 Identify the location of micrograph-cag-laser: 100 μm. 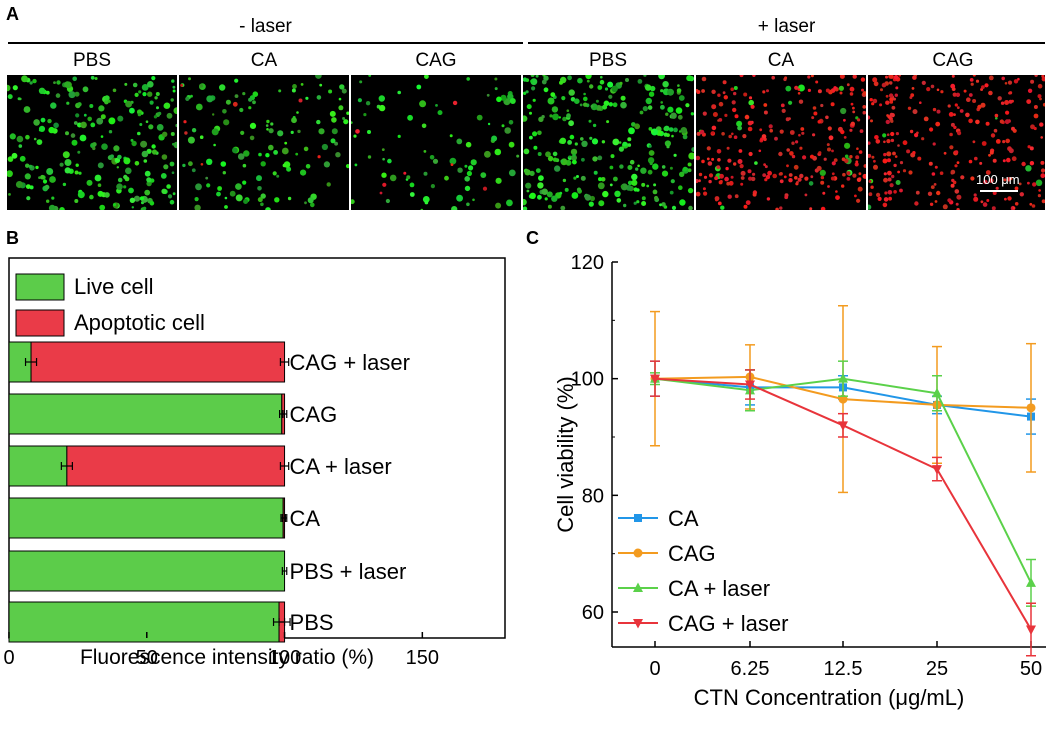
(956, 142).